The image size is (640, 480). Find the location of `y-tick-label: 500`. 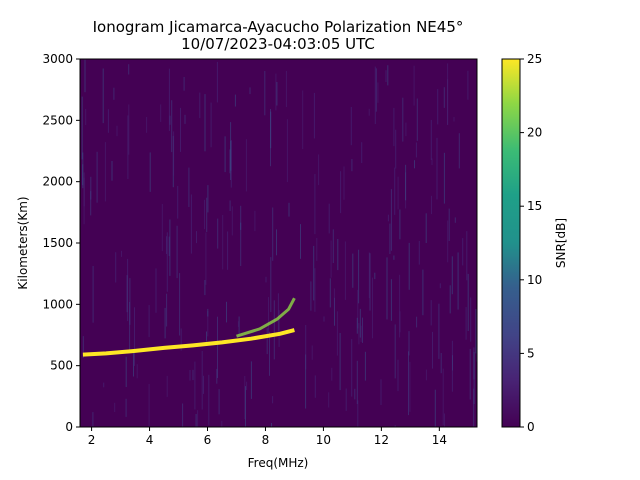

y-tick-label: 500 is located at coordinates (61, 366).